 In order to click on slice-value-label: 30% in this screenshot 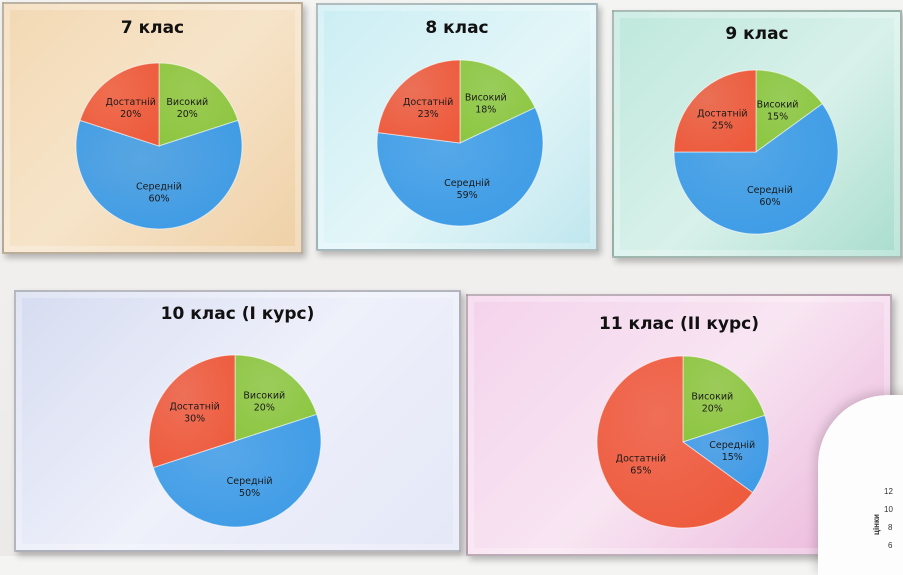, I will do `click(194, 419)`.